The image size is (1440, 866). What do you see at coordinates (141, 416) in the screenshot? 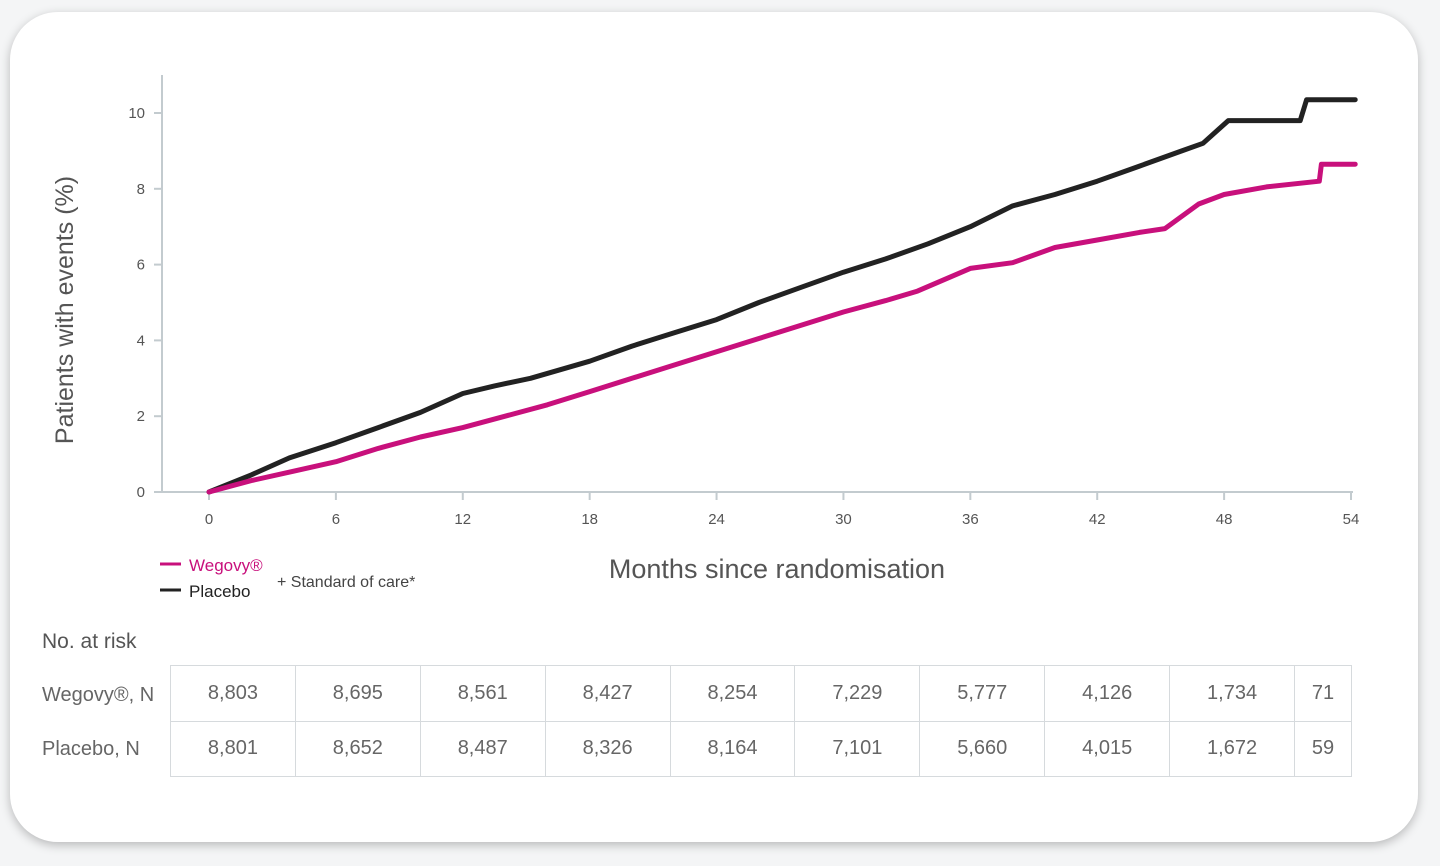
I see `y-tick-label: 2` at bounding box center [141, 416].